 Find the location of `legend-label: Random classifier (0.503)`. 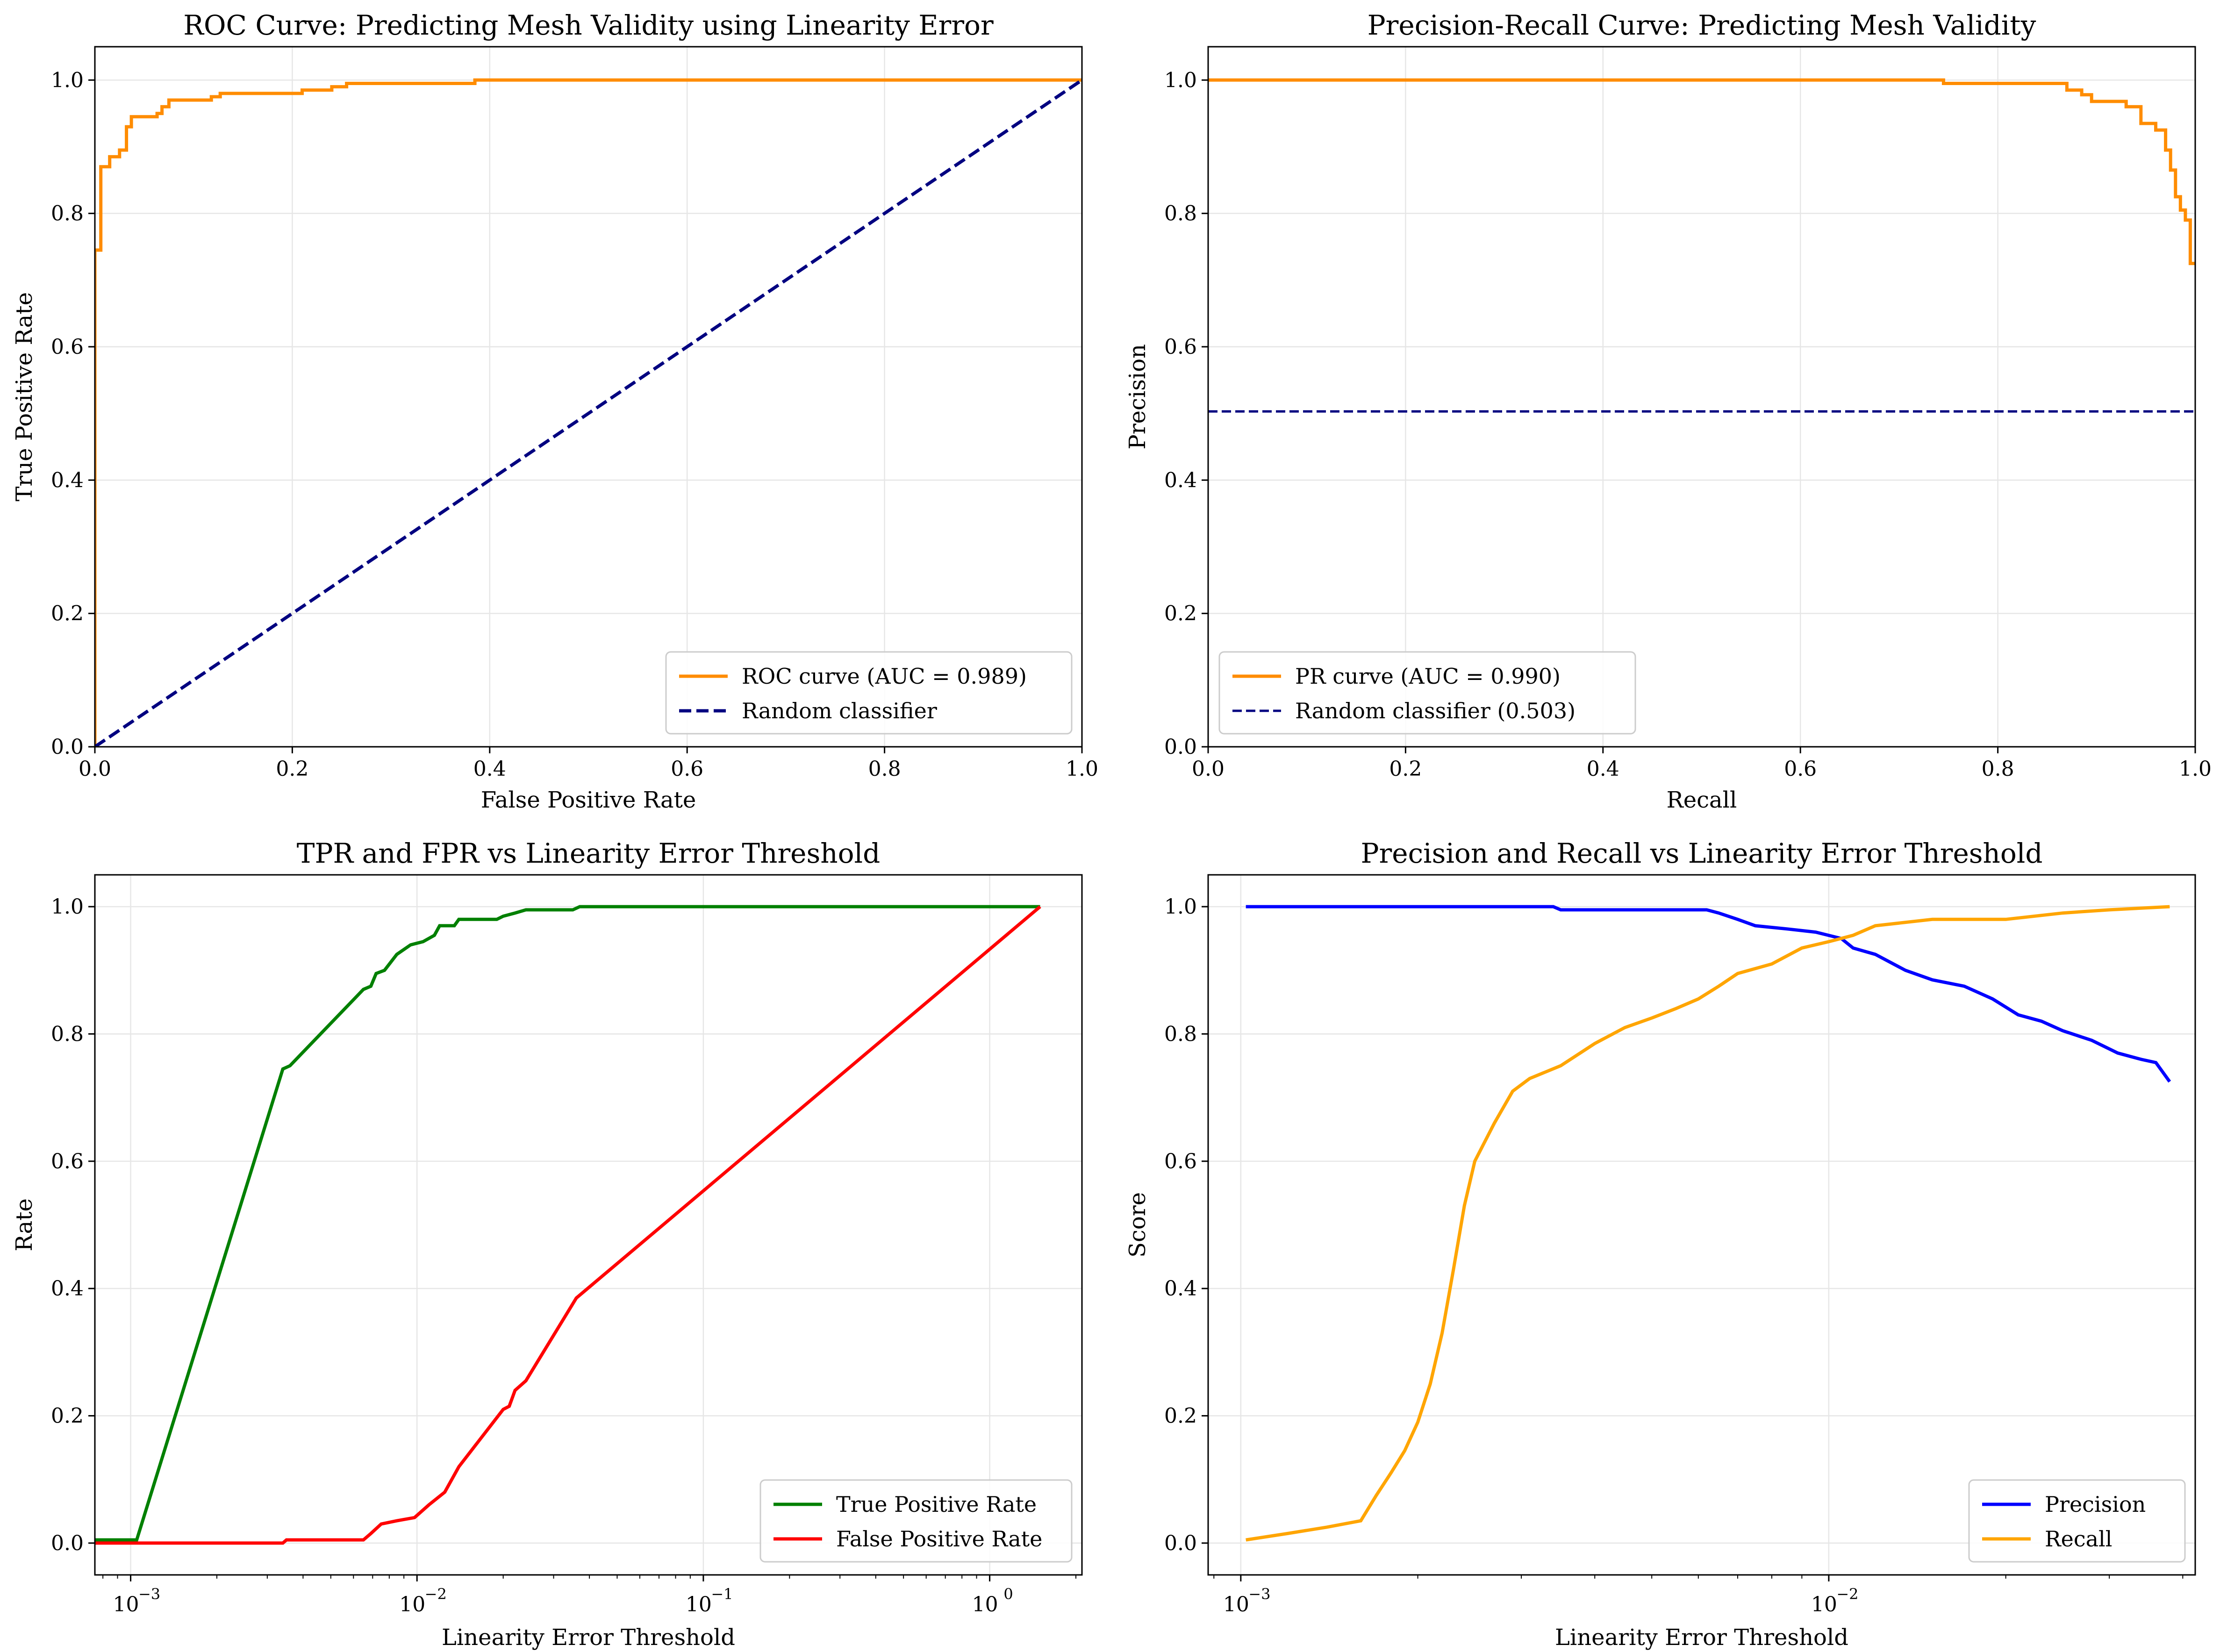

legend-label: Random classifier (0.503) is located at coordinates (1435, 710).